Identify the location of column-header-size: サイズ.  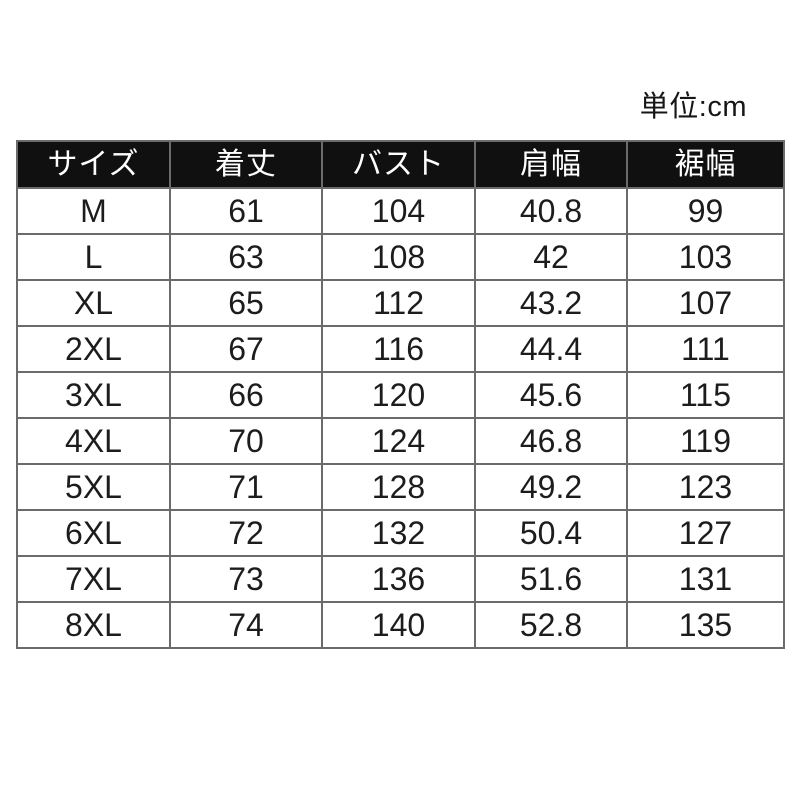
(93, 164).